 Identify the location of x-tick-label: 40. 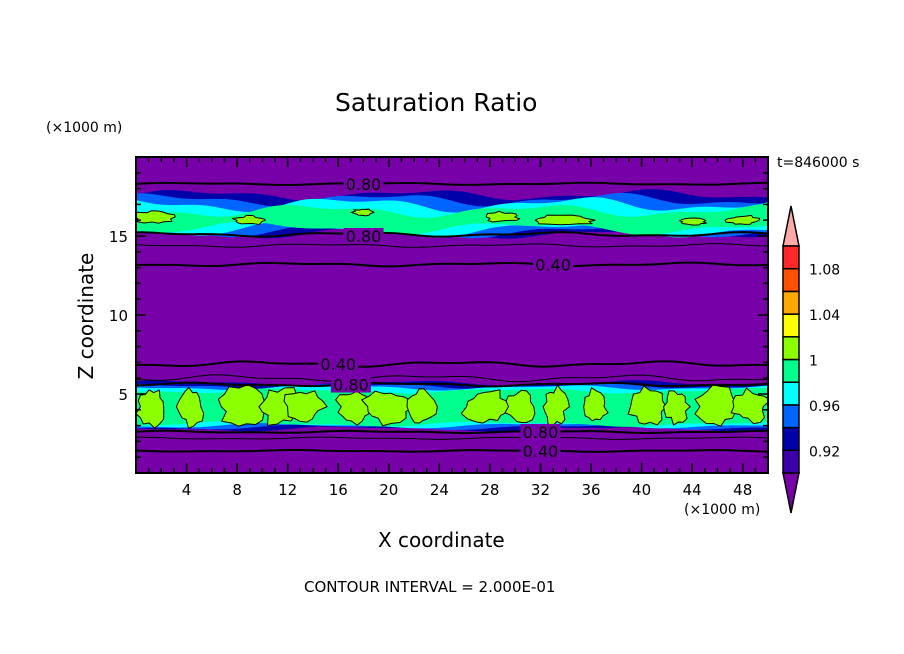
(641, 490).